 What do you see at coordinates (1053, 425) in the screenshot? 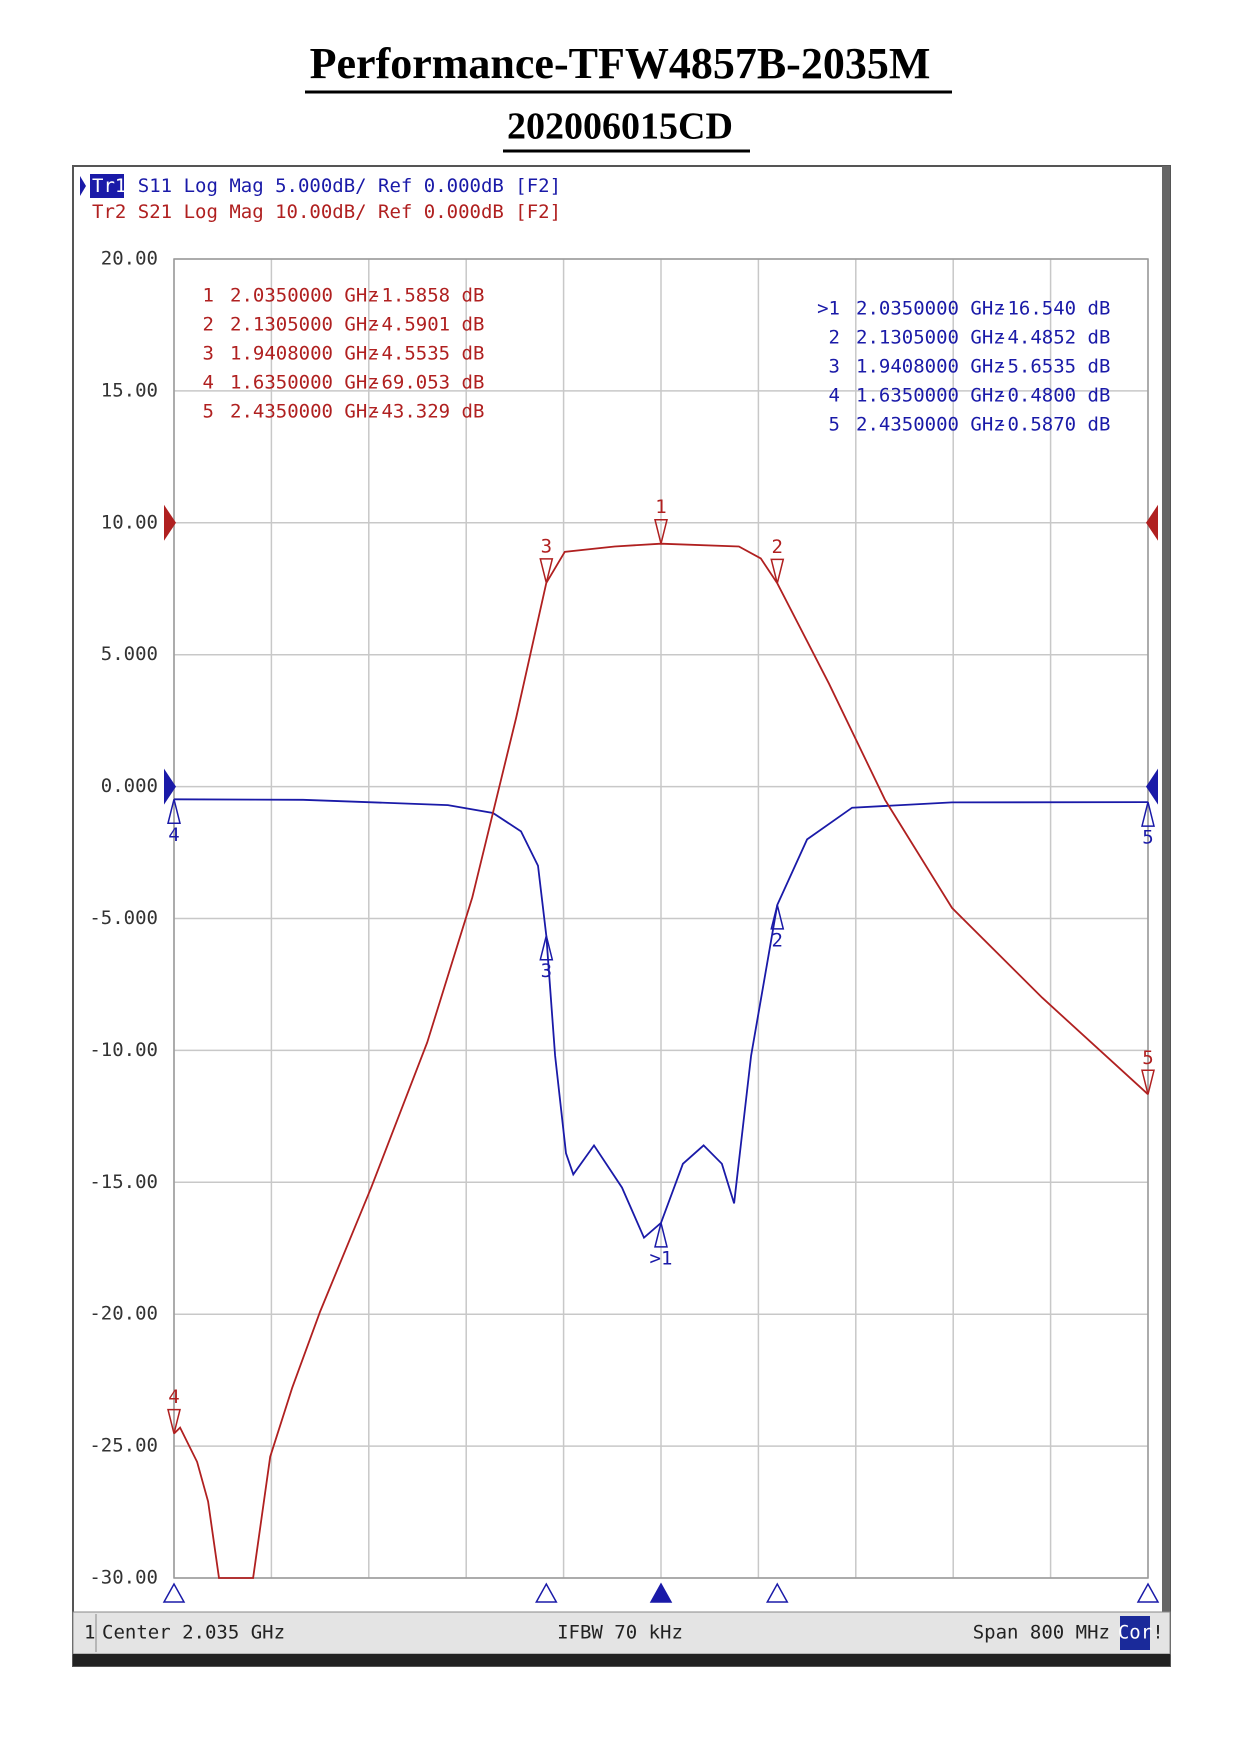
I see `marker-table-value: -0.5870 dB` at bounding box center [1053, 425].